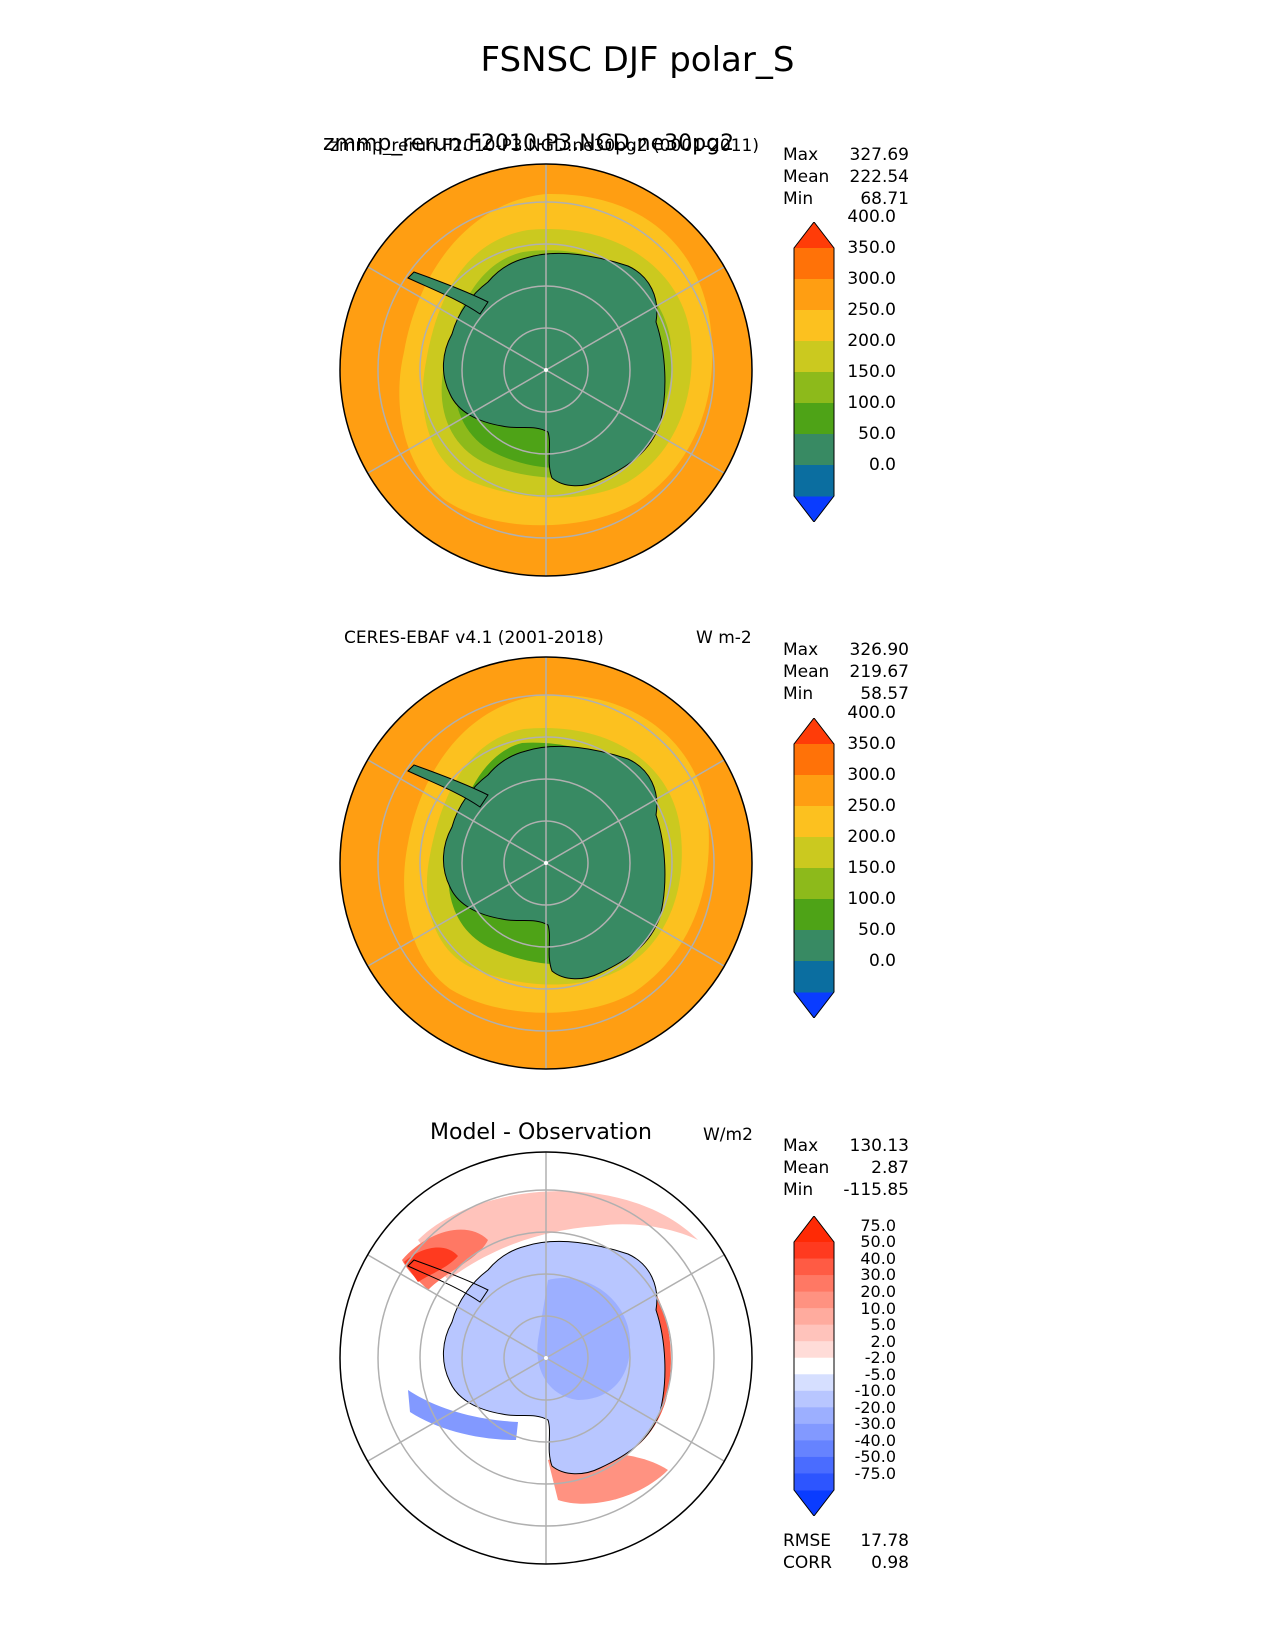 The image size is (1275, 1650). I want to click on colorbar-tick-label: 10.0, so click(878, 1308).